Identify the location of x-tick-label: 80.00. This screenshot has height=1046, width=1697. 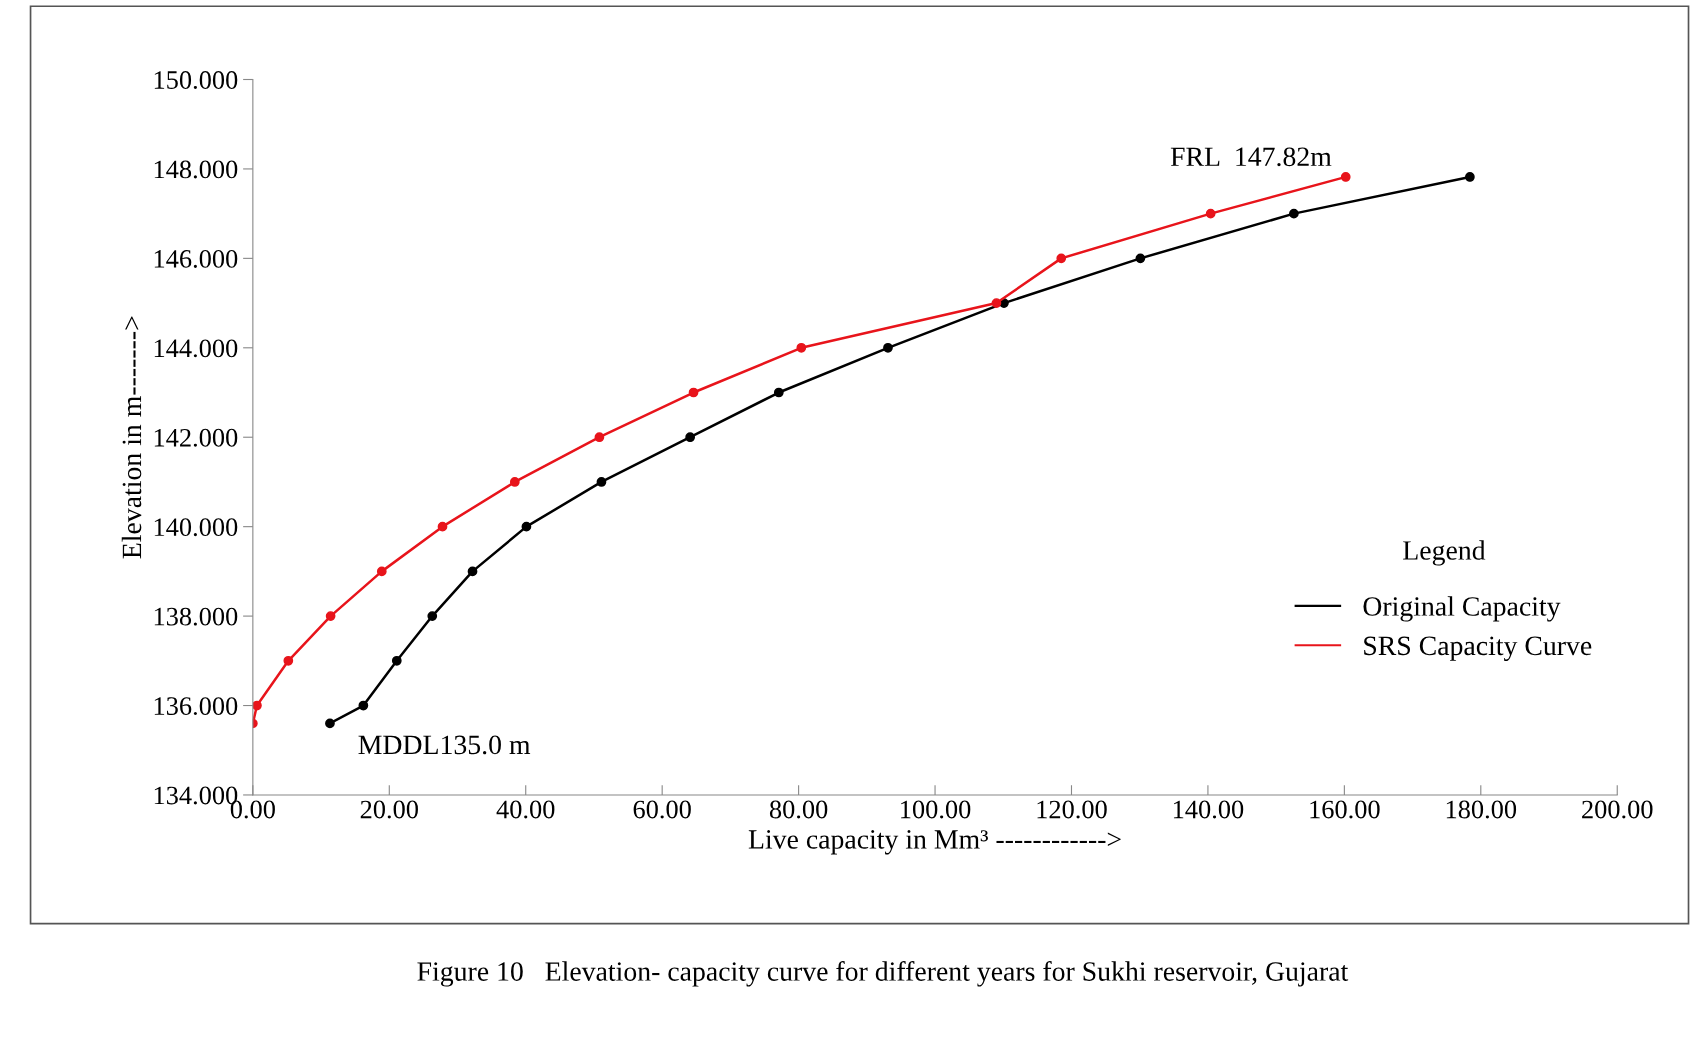
(798, 809).